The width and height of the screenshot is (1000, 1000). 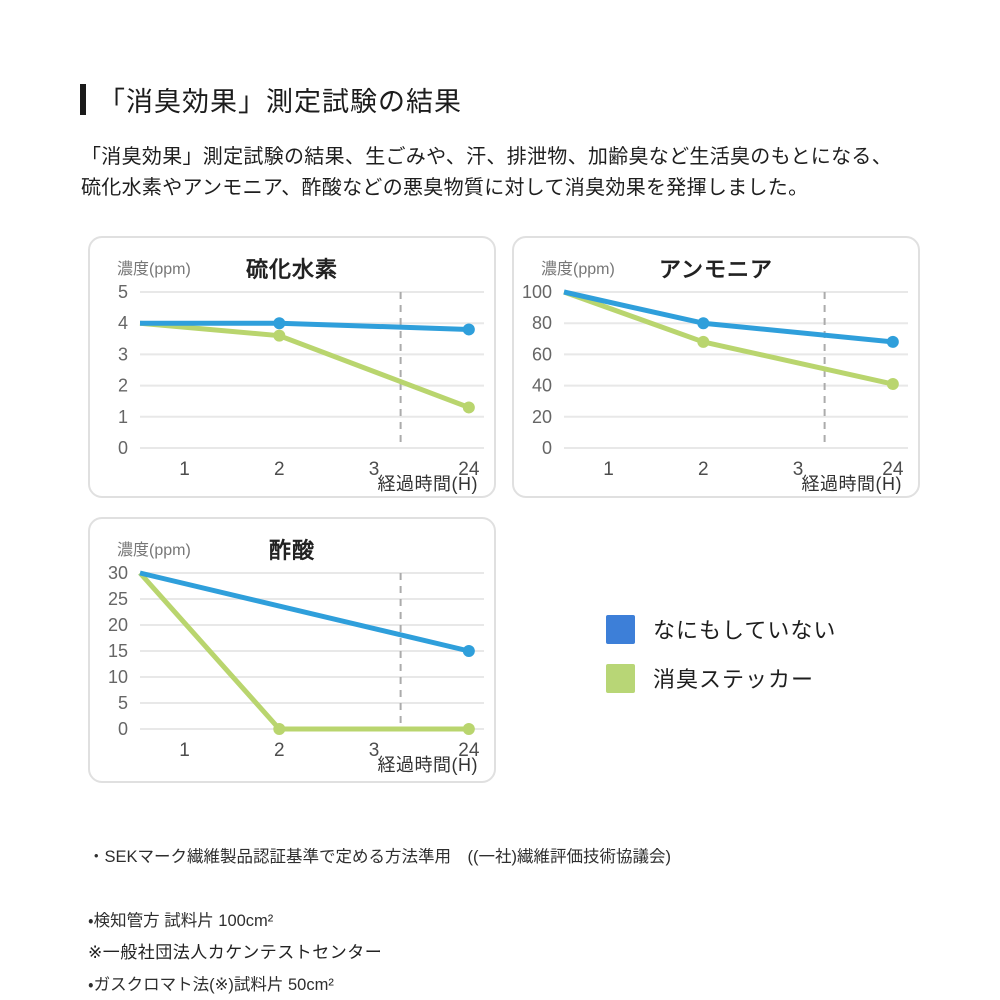 What do you see at coordinates (123, 323) in the screenshot?
I see `svg-text: 4` at bounding box center [123, 323].